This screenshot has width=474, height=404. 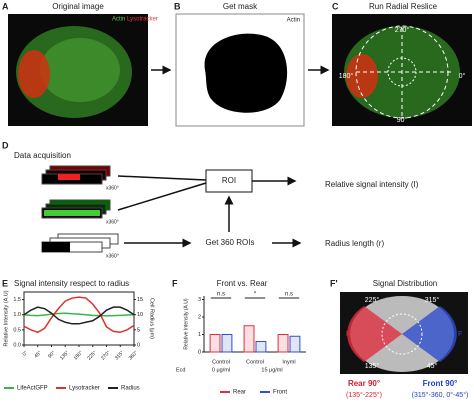 I want to click on panel-title: Get mask, so click(x=240, y=6).